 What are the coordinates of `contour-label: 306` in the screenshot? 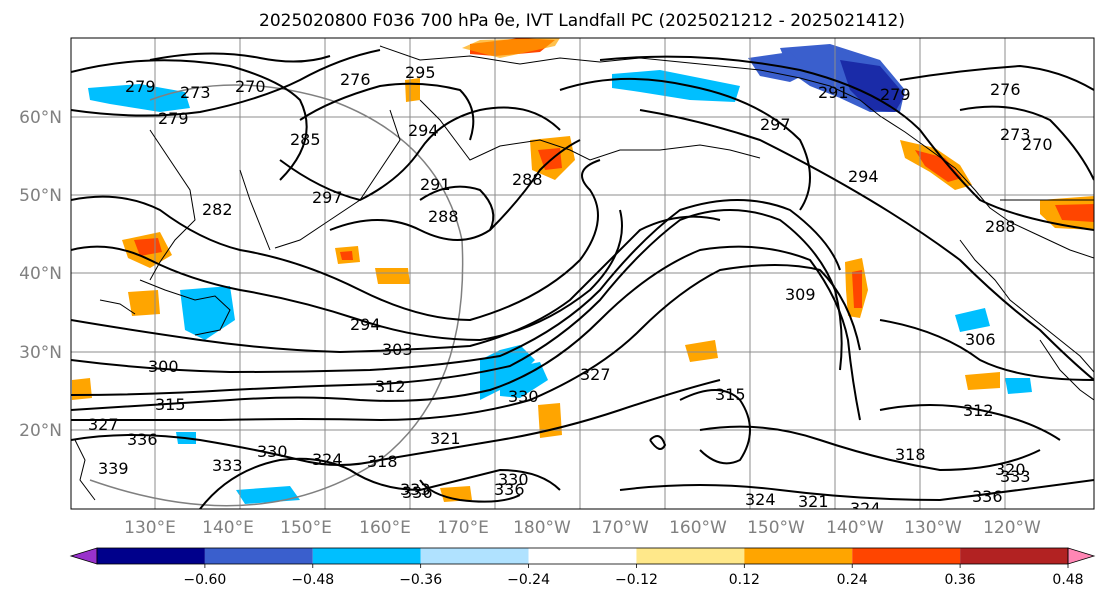 It's located at (980, 339).